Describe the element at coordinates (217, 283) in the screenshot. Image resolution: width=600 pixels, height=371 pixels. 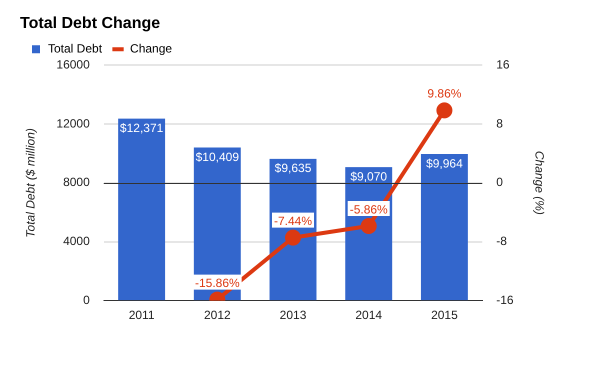
I see `data-label: -15.86%` at that location.